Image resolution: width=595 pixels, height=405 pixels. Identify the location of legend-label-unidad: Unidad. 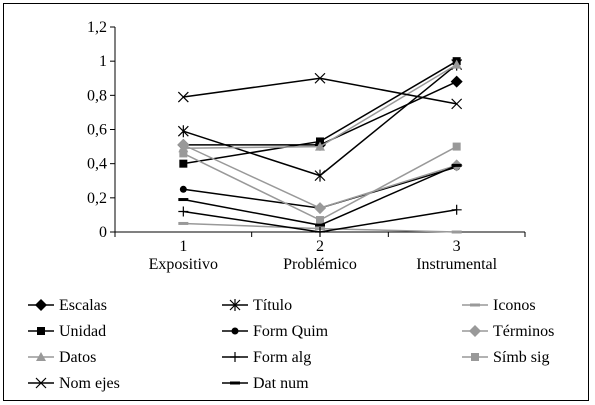
(82, 331).